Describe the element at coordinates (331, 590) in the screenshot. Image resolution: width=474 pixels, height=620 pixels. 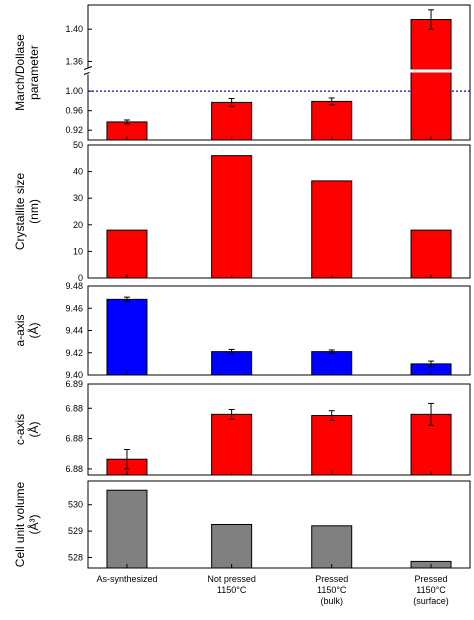
I see `x-tick-label: Pressed 1150°C (bulk)` at that location.